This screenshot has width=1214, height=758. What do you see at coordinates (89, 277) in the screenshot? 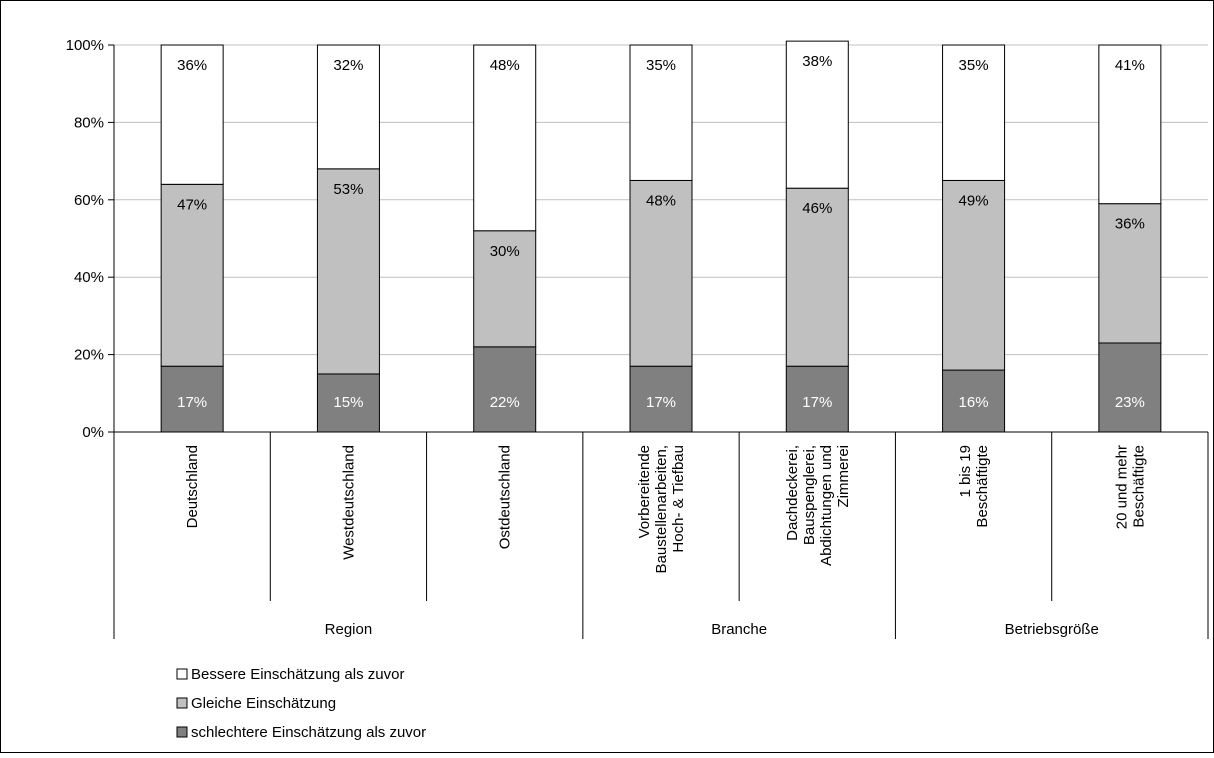
I see `y-tick-label: 40%` at bounding box center [89, 277].